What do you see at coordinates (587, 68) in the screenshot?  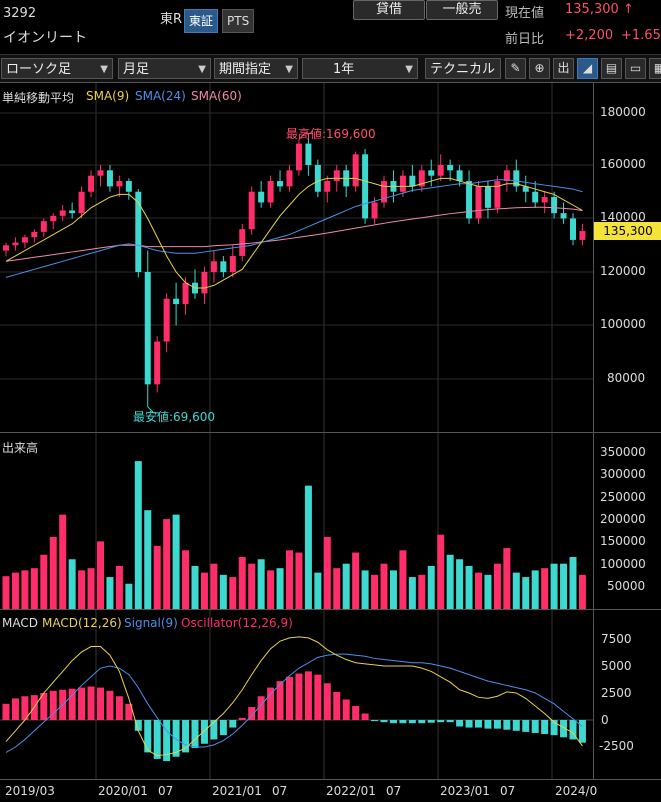 I see `chart-mountain-icon: ◢` at bounding box center [587, 68].